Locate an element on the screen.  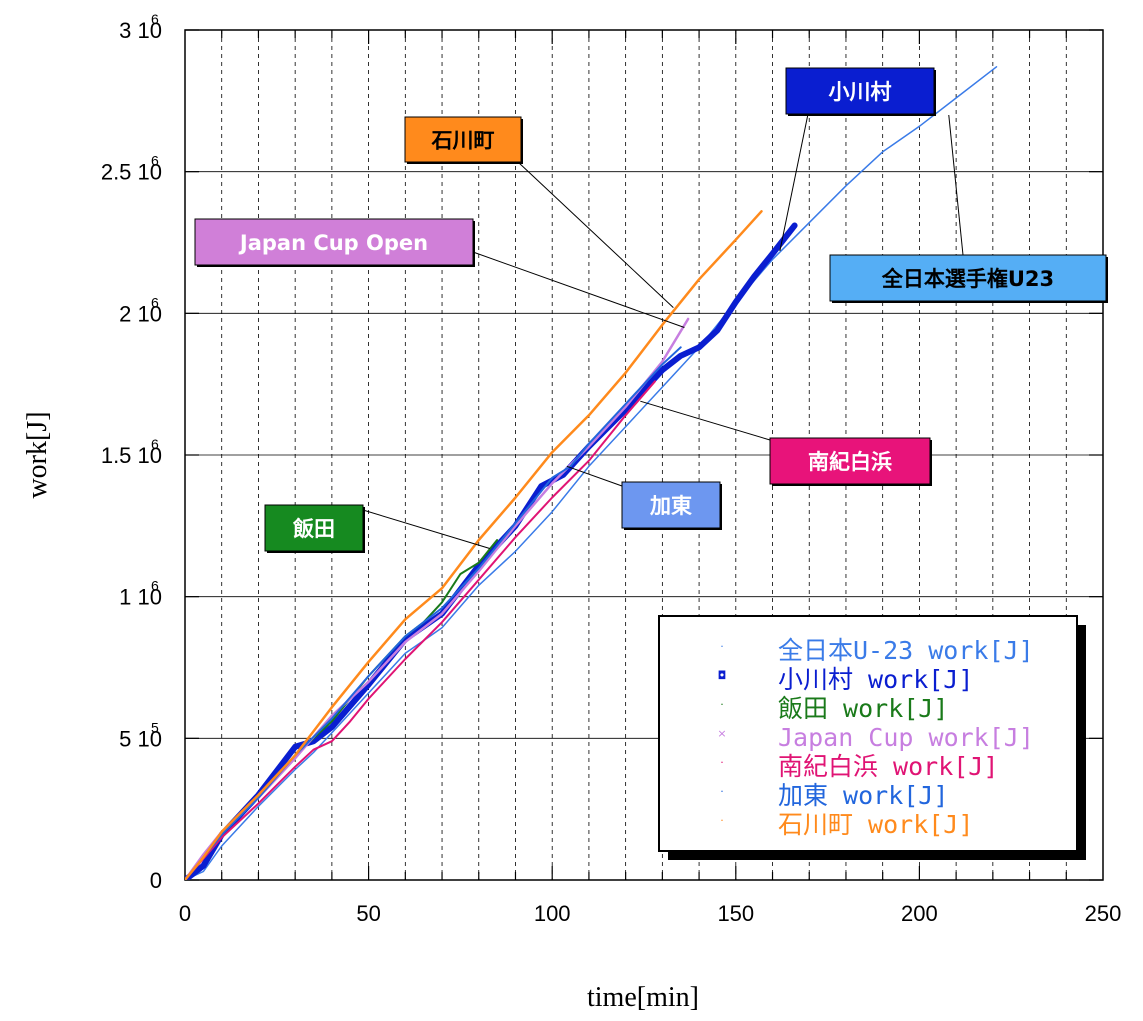
callout-label-6: 飯田 is located at coordinates (313, 529).